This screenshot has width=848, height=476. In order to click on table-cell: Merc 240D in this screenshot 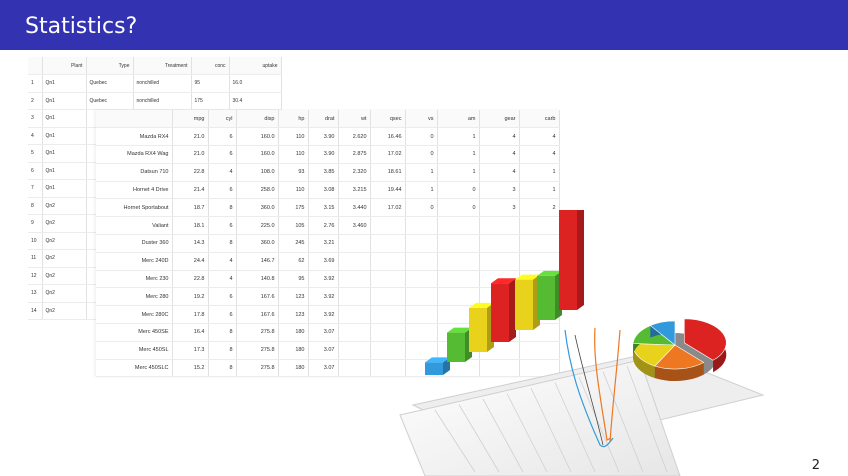, I will do `click(134, 261)`.